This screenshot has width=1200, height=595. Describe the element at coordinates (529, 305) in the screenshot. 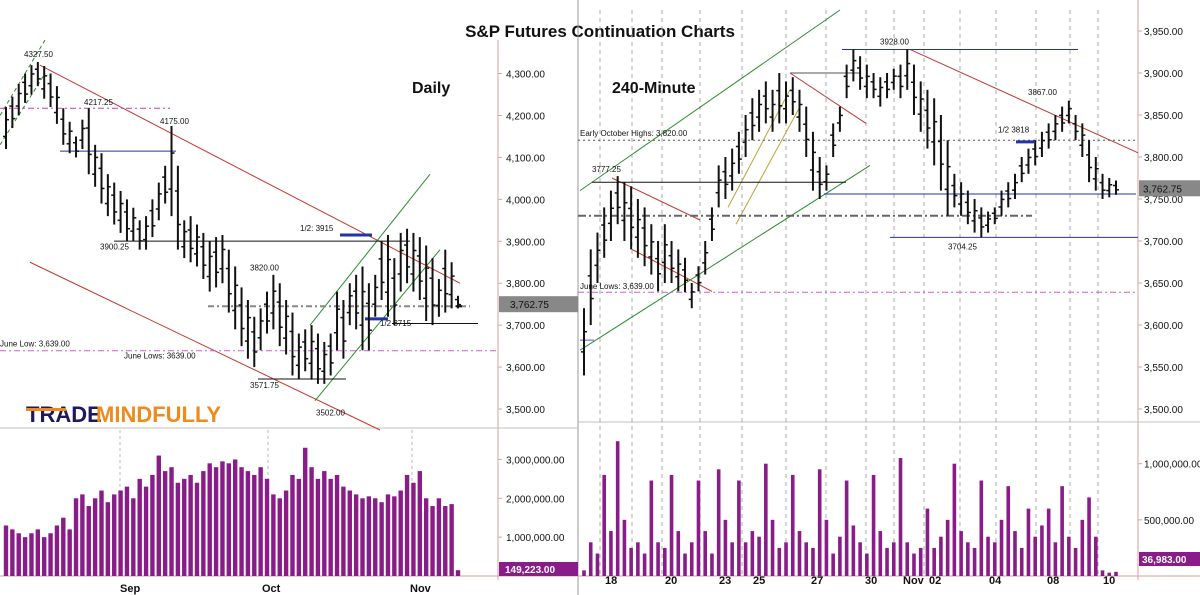

I see `daily-last-price-label: 3,762.75` at that location.